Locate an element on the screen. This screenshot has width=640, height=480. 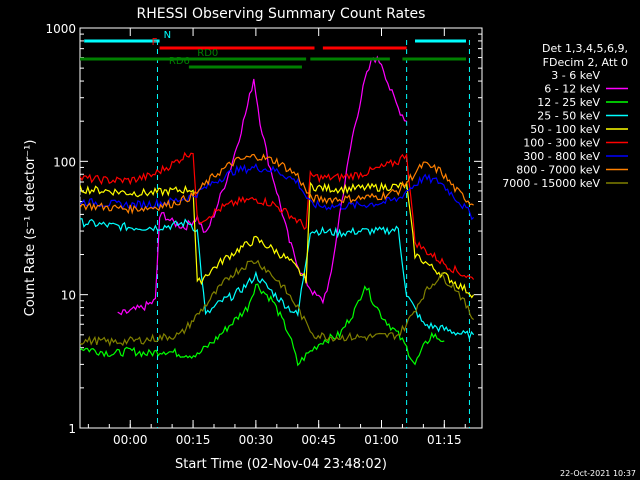
y-tick-label-2: 100 is located at coordinates (64, 162).